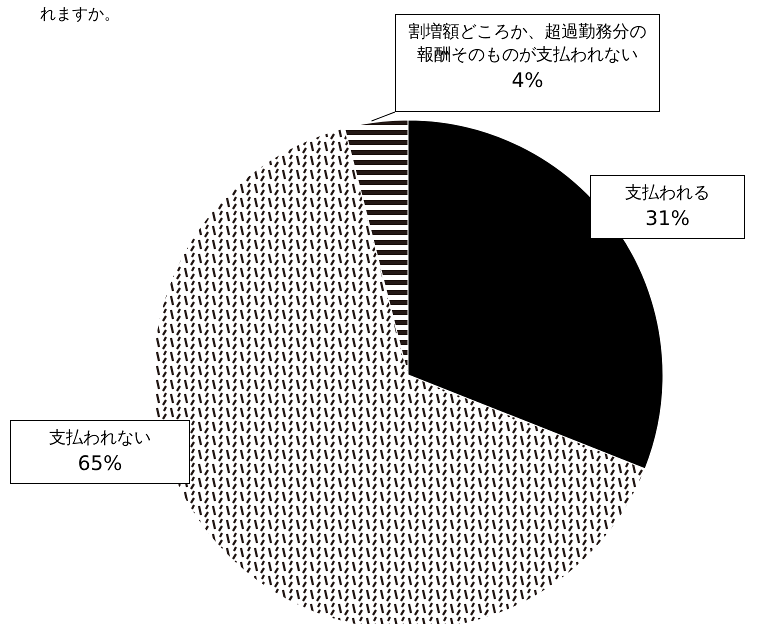 This screenshot has height=624, width=766. Describe the element at coordinates (667, 218) in the screenshot. I see `data-label: 31%` at that location.